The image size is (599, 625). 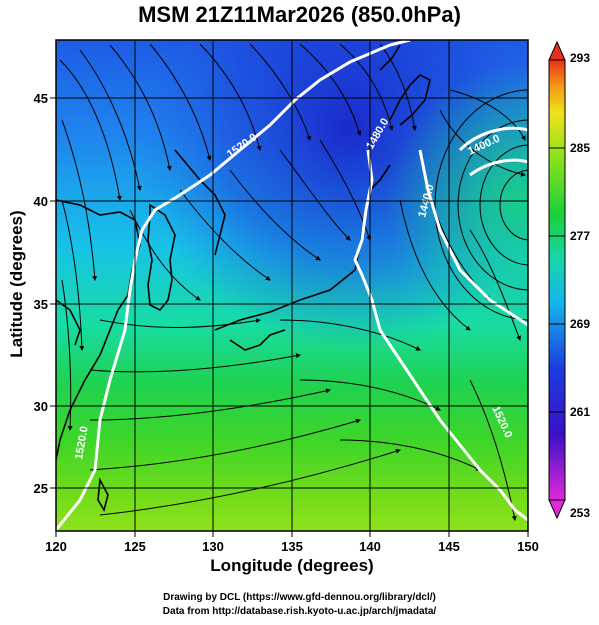 What do you see at coordinates (580, 58) in the screenshot?
I see `colorbar-tick-293: 293` at bounding box center [580, 58].